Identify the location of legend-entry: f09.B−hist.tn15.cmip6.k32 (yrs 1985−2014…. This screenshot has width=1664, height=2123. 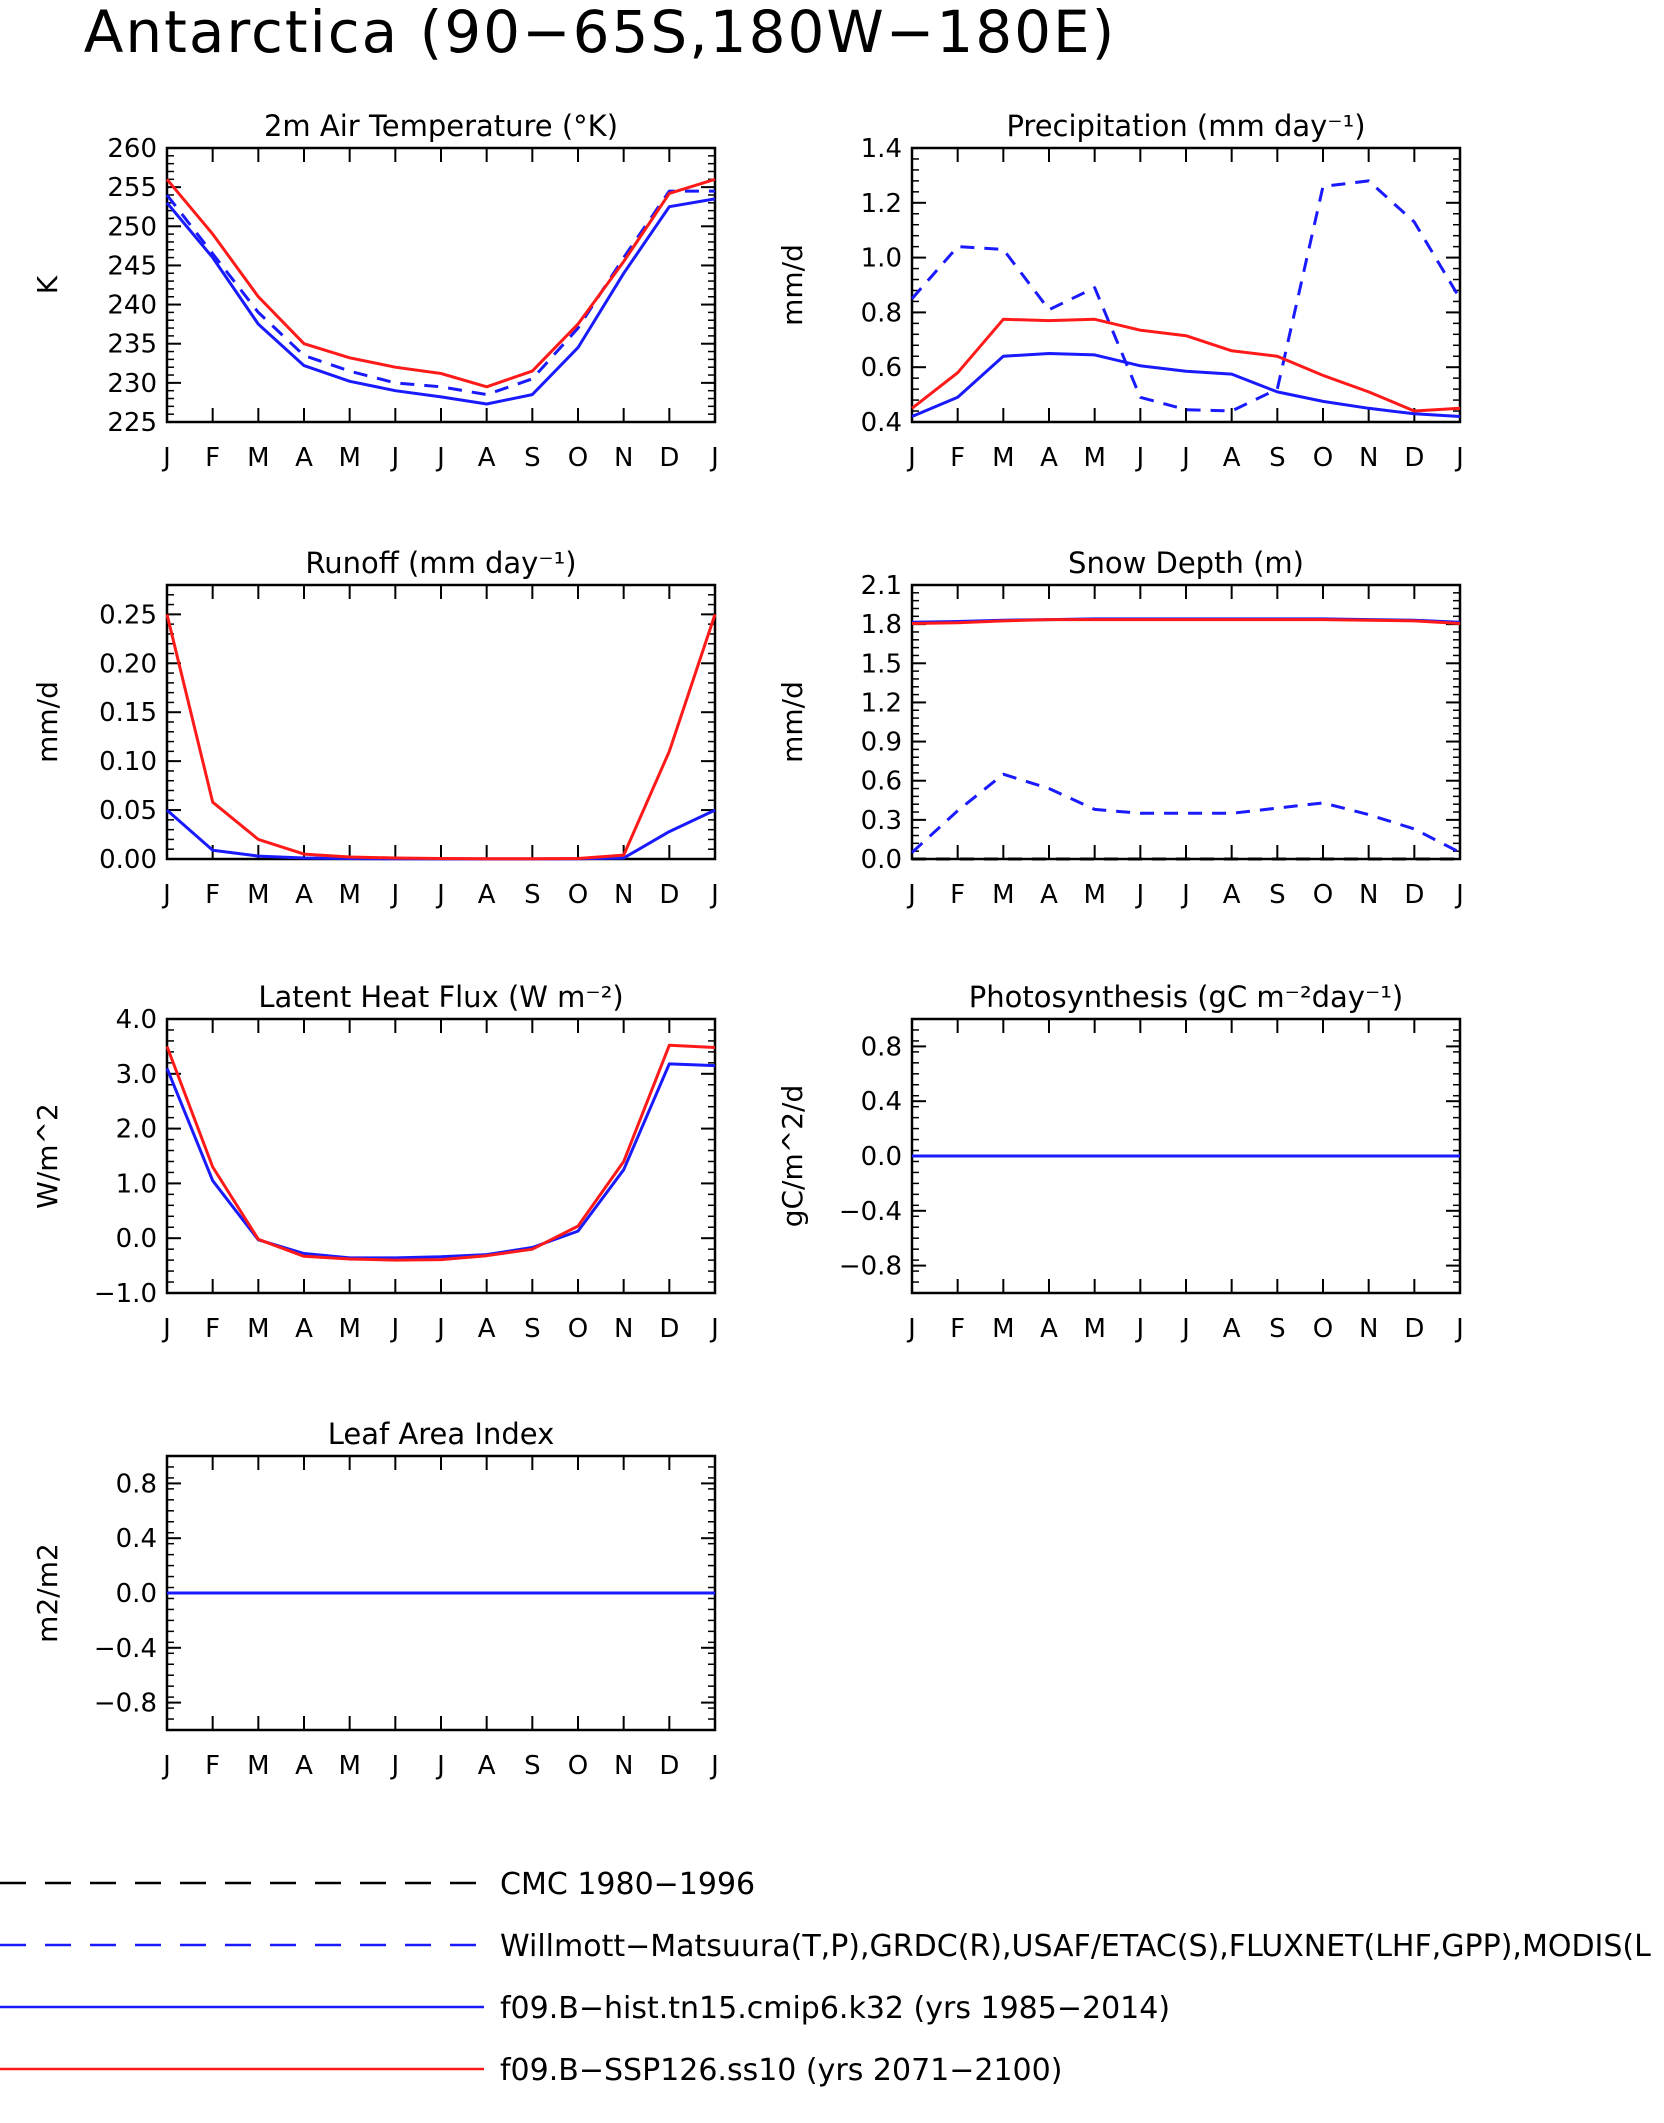
(585, 2008).